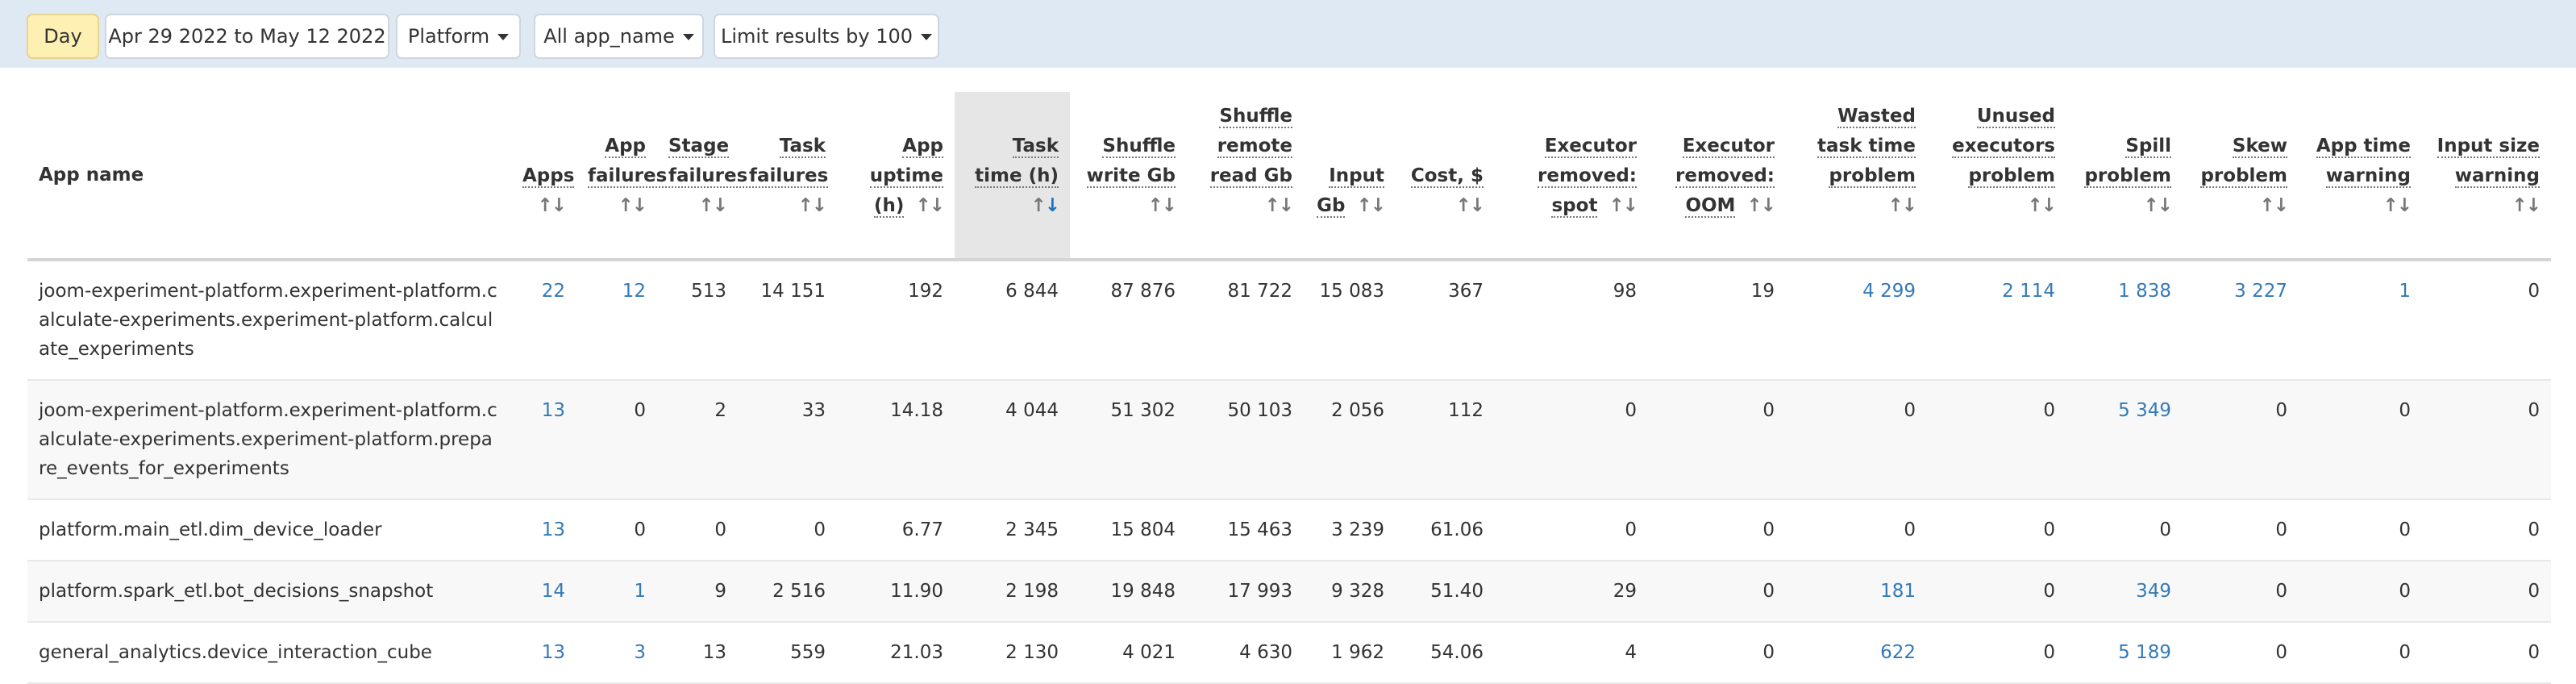 Image resolution: width=2576 pixels, height=684 pixels. Describe the element at coordinates (1129, 440) in the screenshot. I see `cell-shuffle-write: 51 302` at that location.